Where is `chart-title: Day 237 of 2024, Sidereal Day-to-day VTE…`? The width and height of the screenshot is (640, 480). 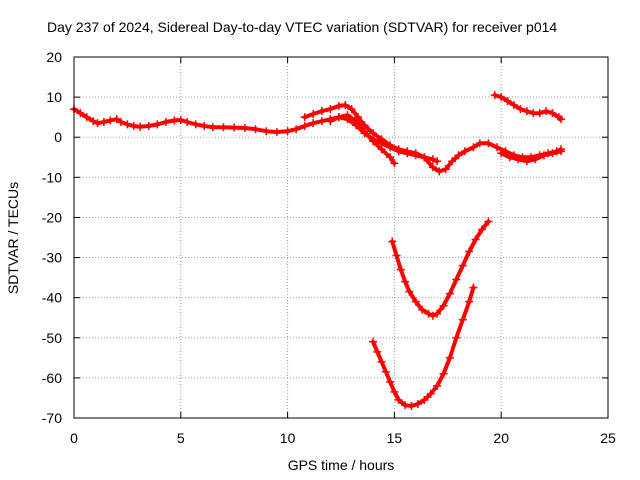 chart-title: Day 237 of 2024, Sidereal Day-to-day VTE… is located at coordinates (302, 27).